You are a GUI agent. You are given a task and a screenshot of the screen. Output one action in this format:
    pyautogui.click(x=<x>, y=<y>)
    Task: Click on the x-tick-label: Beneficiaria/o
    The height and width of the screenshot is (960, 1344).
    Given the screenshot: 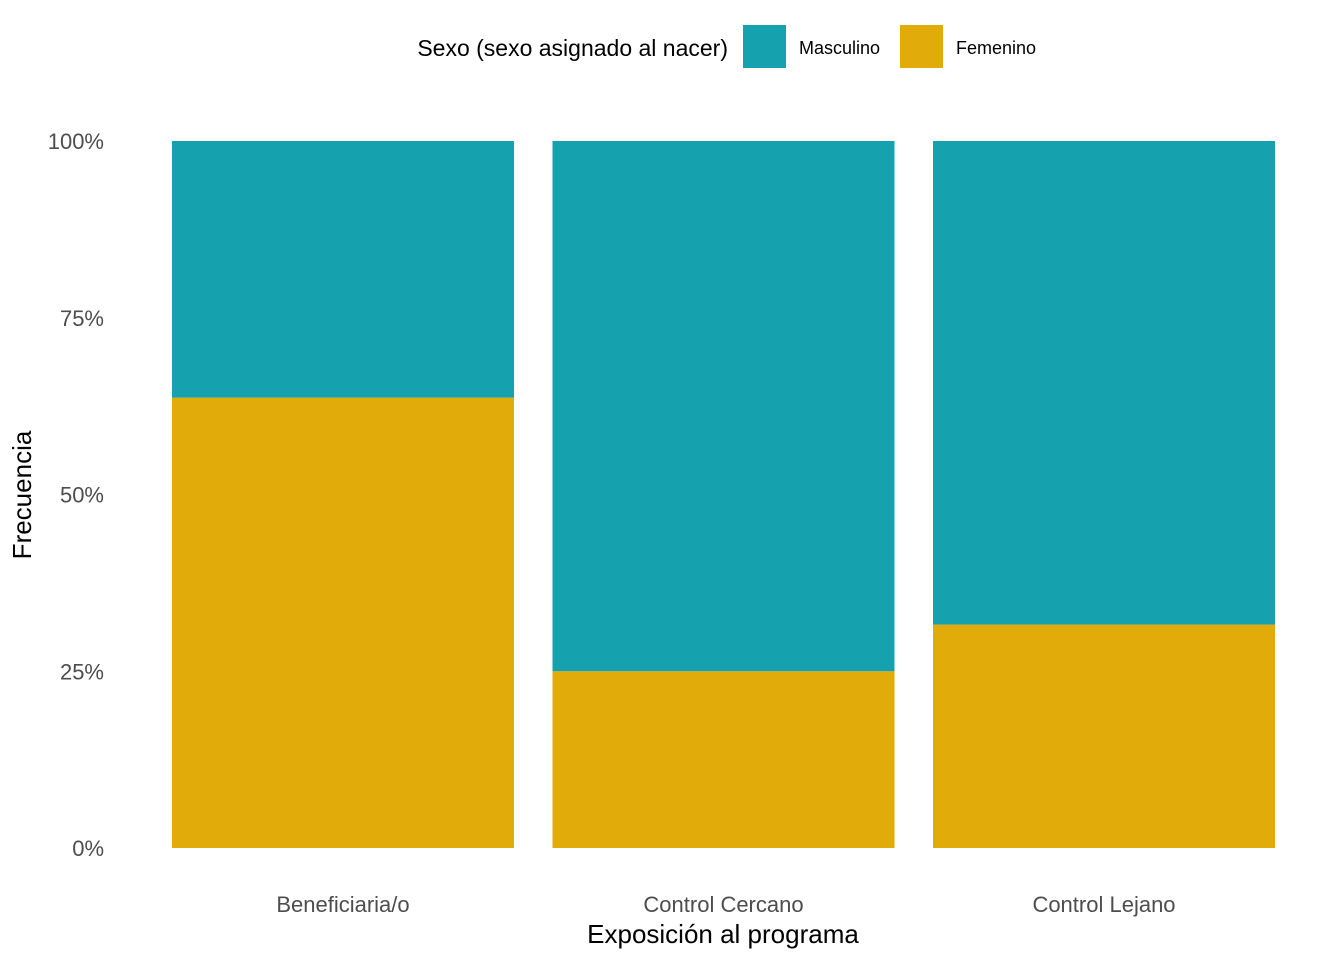 What is the action you would take?
    pyautogui.click(x=342, y=904)
    